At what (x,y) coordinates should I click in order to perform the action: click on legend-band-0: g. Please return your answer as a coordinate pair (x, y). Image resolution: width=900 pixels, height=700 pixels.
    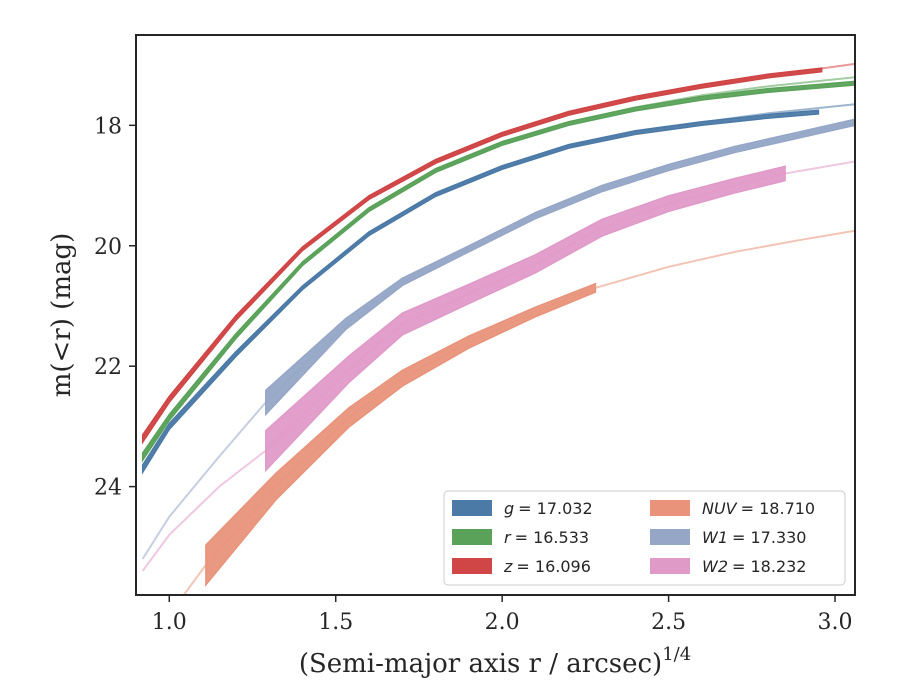
    Looking at the image, I should click on (509, 508).